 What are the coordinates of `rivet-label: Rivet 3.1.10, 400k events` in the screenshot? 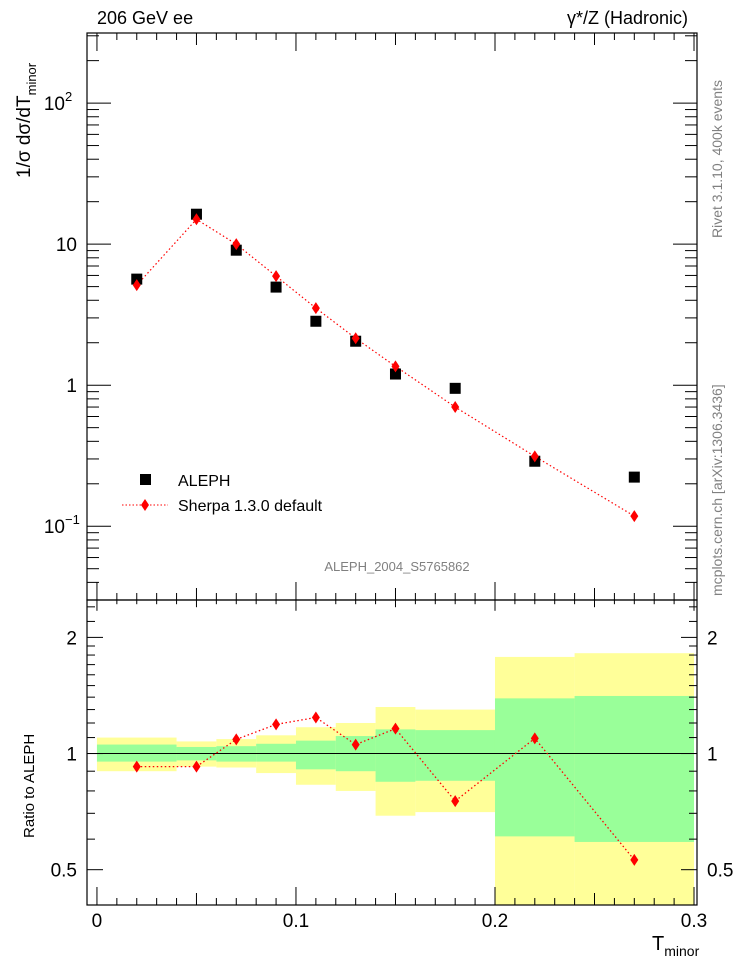 It's located at (717, 159).